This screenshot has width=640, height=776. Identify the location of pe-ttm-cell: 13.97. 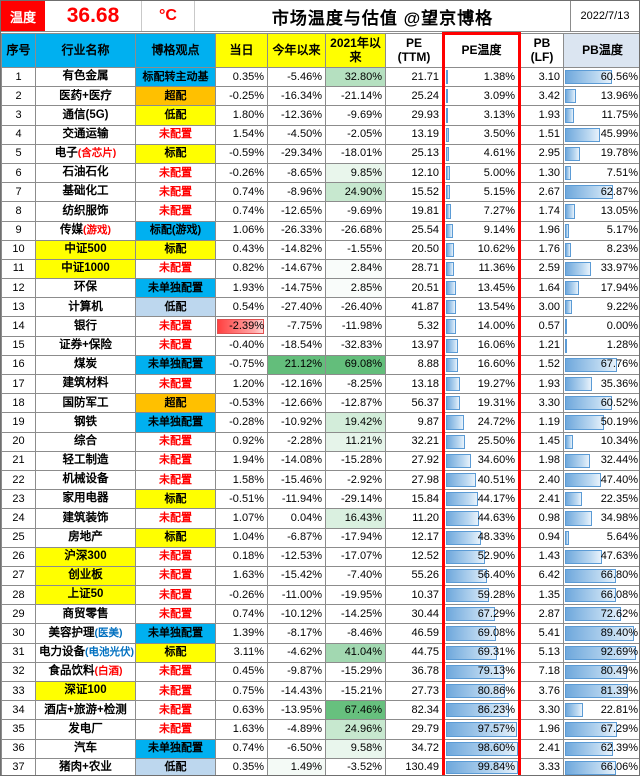
(414, 345).